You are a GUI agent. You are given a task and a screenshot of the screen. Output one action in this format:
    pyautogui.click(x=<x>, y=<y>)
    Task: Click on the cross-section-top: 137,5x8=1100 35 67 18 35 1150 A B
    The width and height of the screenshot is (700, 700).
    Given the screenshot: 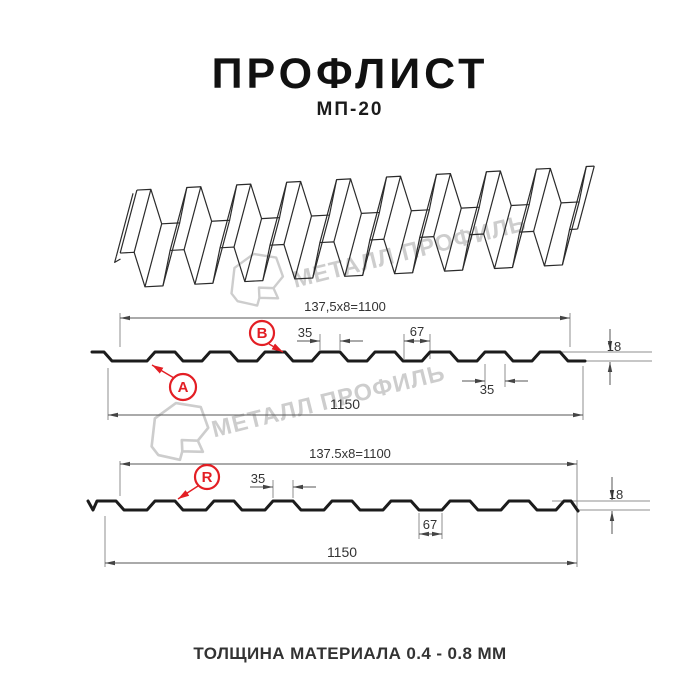 What is the action you would take?
    pyautogui.click(x=371, y=359)
    